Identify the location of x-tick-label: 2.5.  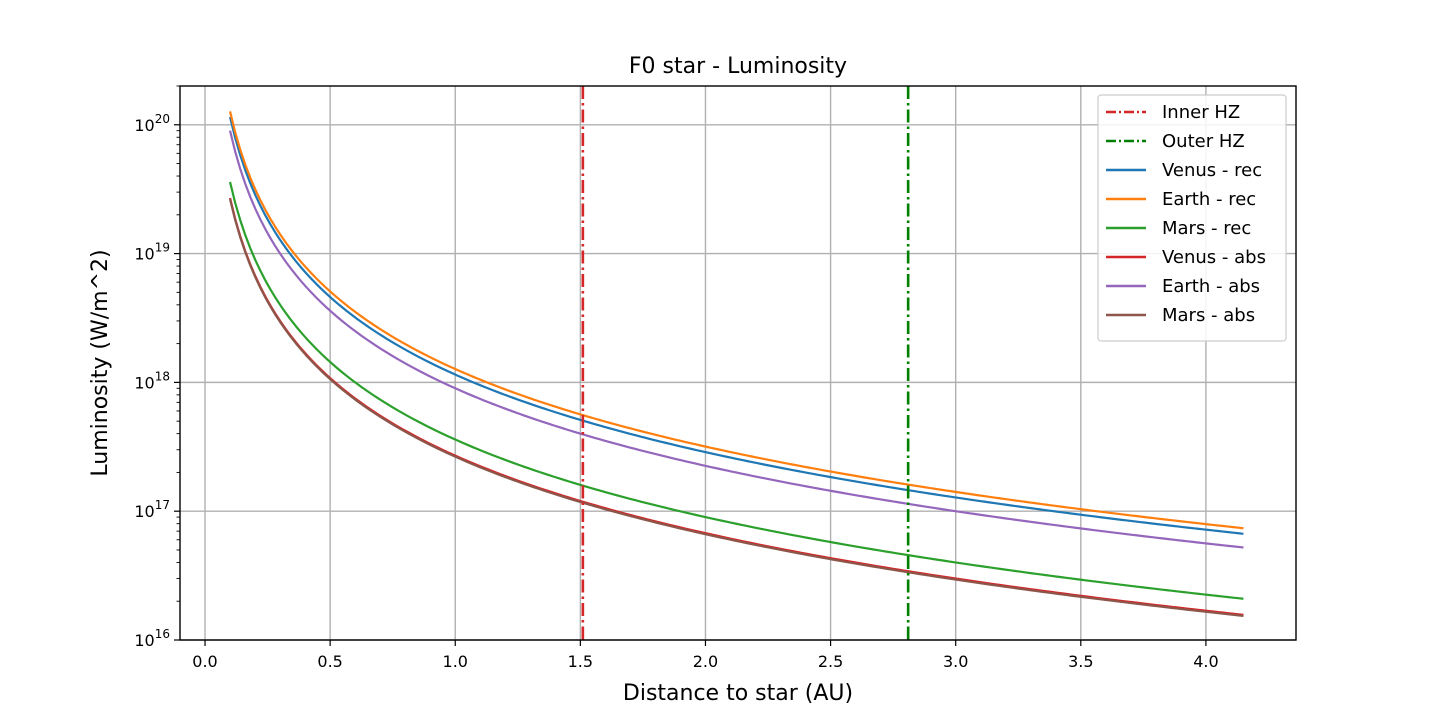
(830, 661).